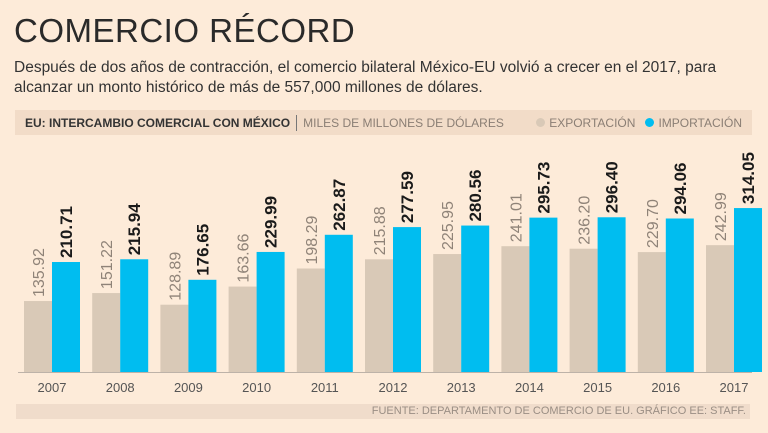  Describe the element at coordinates (475, 196) in the screenshot. I see `data-label-import-2013: 280.56` at that location.